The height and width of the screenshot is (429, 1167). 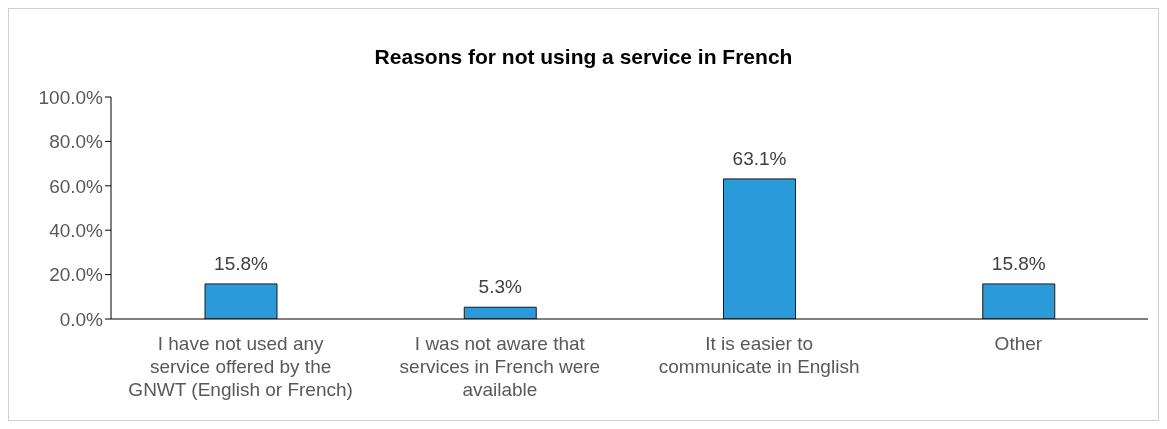 What do you see at coordinates (81, 319) in the screenshot?
I see `y-tick-label: 0.0%` at bounding box center [81, 319].